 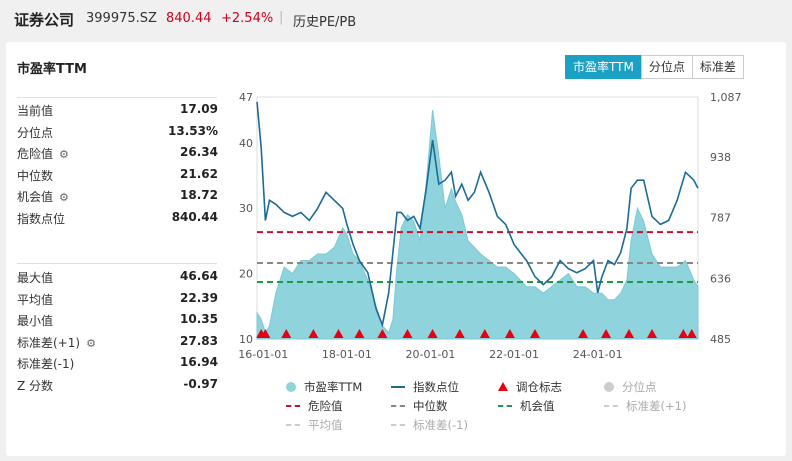 What do you see at coordinates (325, 406) in the screenshot?
I see `legend-danger-label: 危险值` at bounding box center [325, 406].